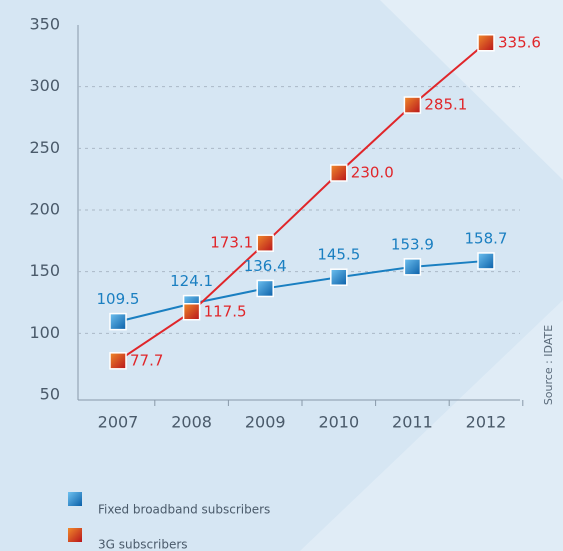  I want to click on x-tick-label: 2012, so click(486, 422).